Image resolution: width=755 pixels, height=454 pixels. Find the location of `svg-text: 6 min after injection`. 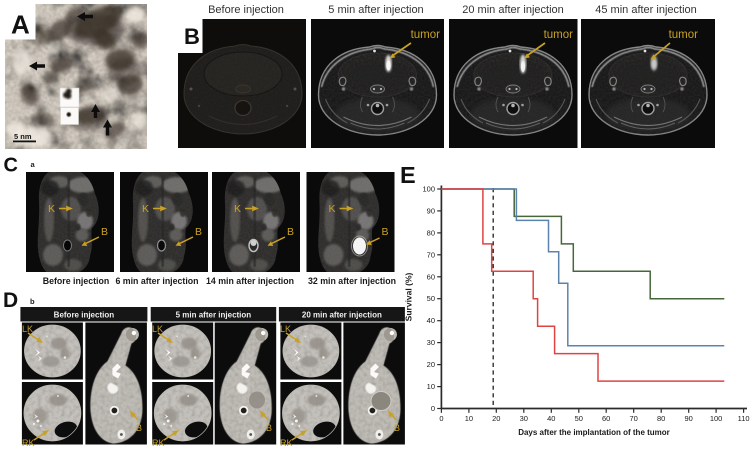

svg-text: 6 min after injection is located at coordinates (156, 281).